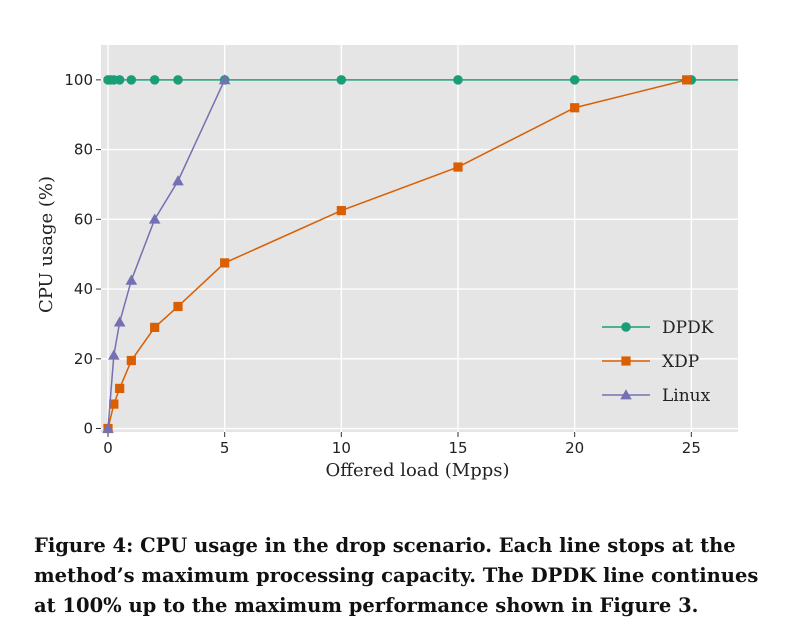  Describe the element at coordinates (341, 448) in the screenshot. I see `x-tick-label: 10` at that location.